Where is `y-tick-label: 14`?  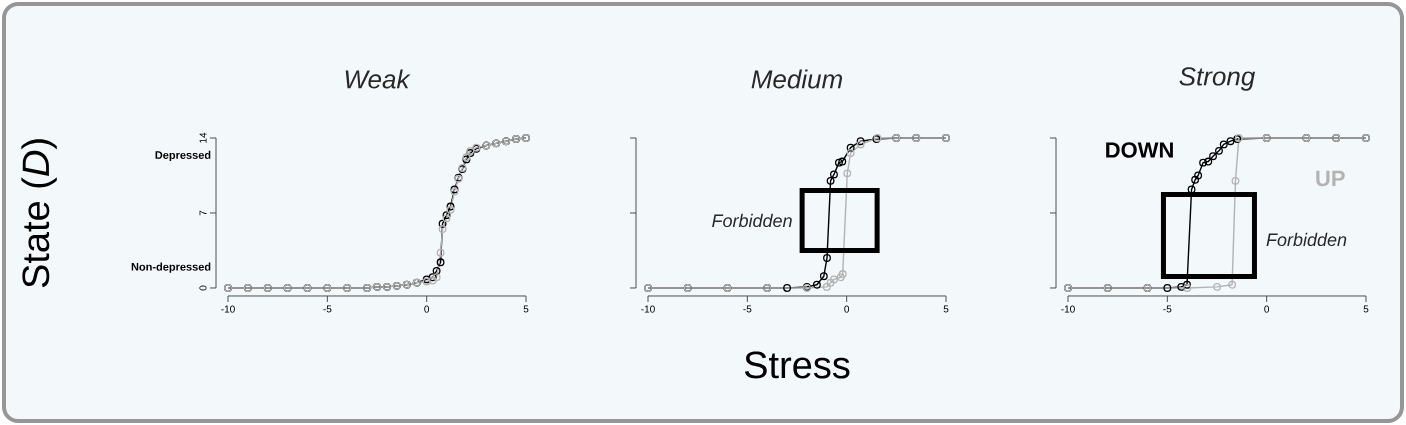
y-tick-label: 14 is located at coordinates (203, 137).